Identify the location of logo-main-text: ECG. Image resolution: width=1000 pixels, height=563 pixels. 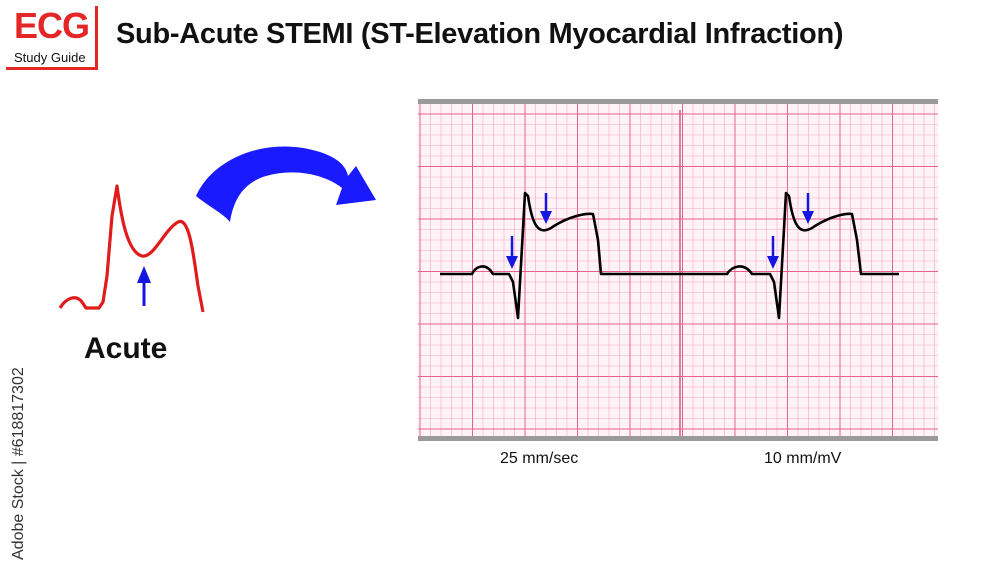
(52, 25).